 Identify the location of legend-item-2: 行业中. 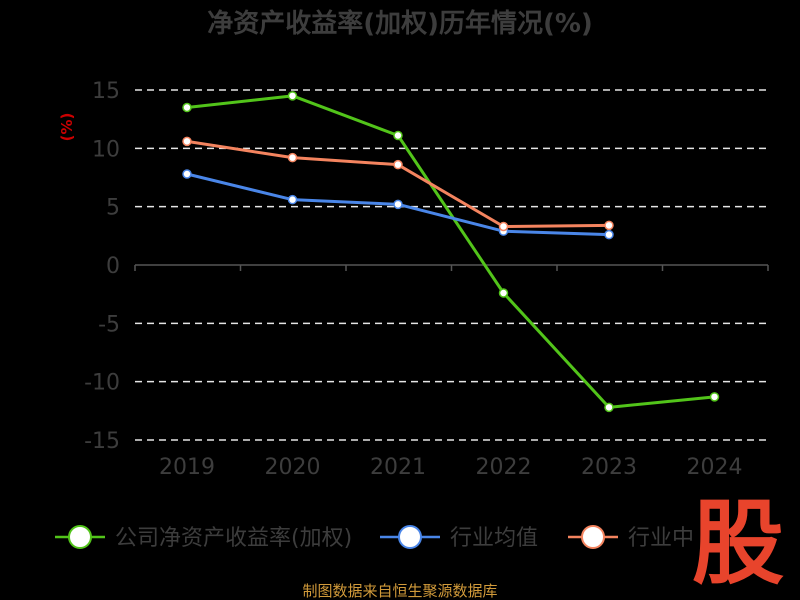
(631, 538).